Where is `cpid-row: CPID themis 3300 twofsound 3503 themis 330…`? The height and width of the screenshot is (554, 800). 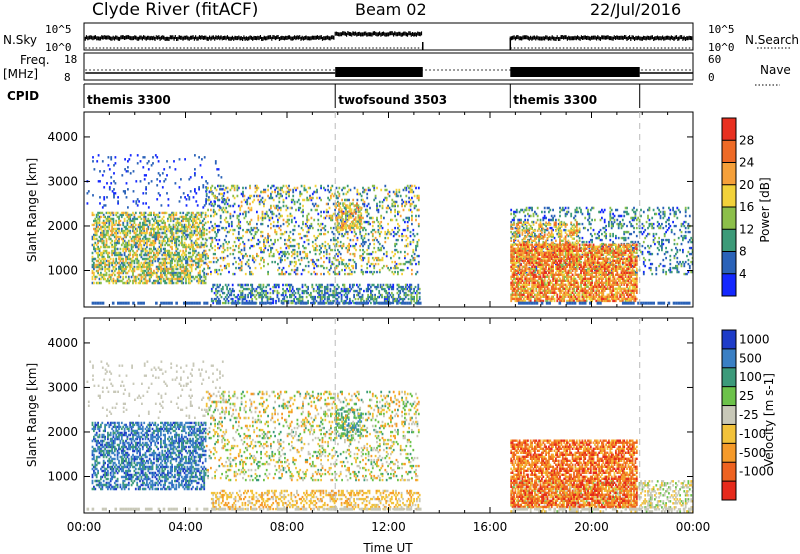 cpid-row: CPID themis 3300 twofsound 3503 themis 330… is located at coordinates (350, 95).